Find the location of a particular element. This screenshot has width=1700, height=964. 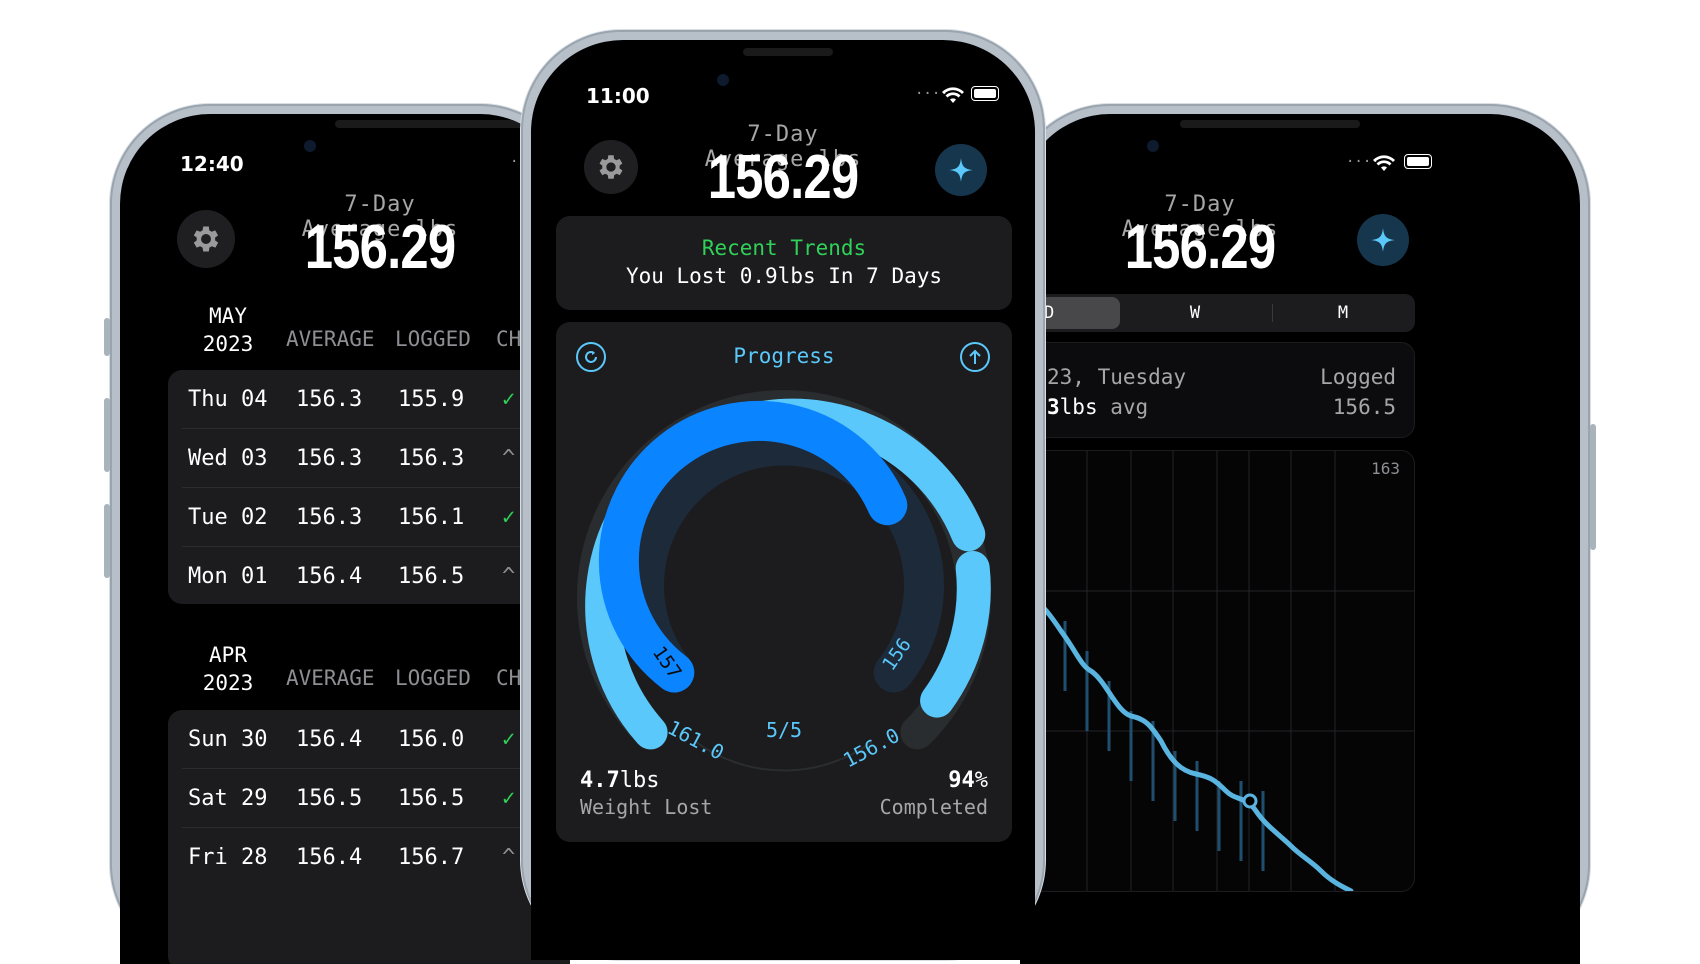

progress-title: Progress is located at coordinates (784, 356).